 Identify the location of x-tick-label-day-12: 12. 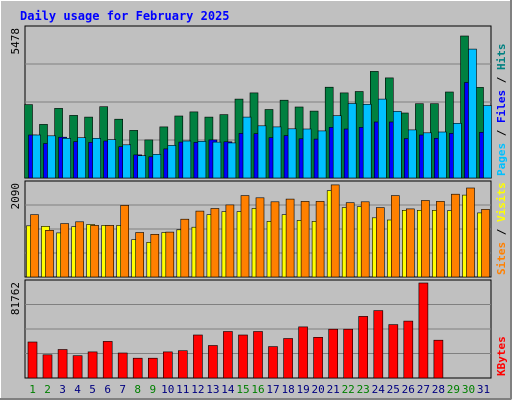
(197, 389).